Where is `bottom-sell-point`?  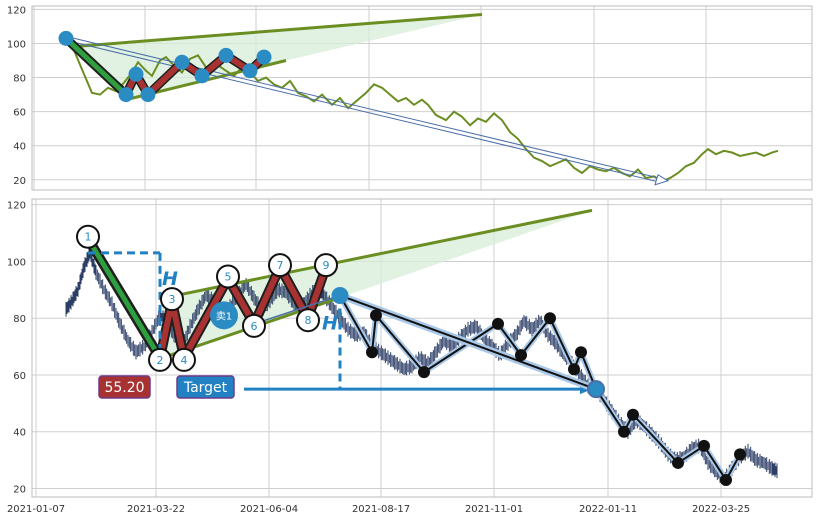
bottom-sell-point is located at coordinates (224, 315).